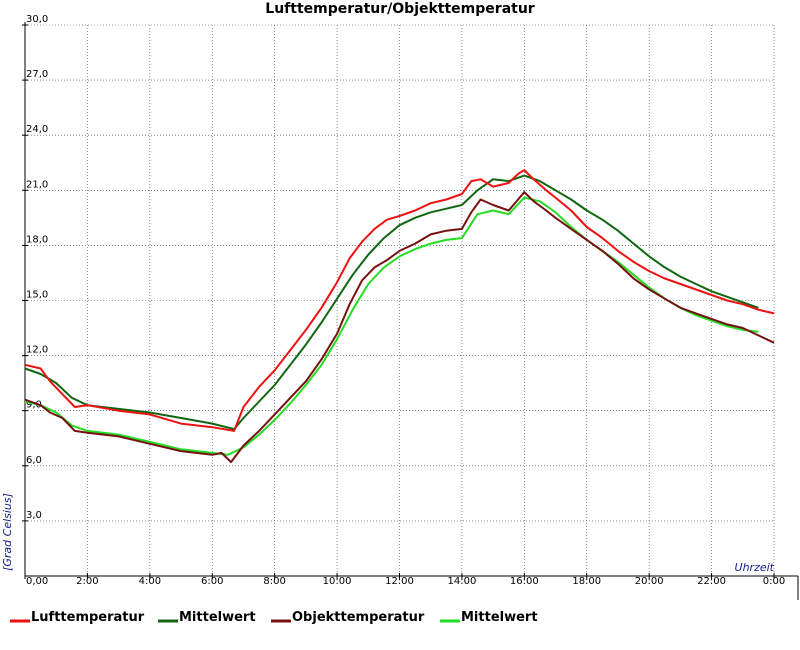  What do you see at coordinates (462, 581) in the screenshot?
I see `x-tick-label: 14:00` at bounding box center [462, 581].